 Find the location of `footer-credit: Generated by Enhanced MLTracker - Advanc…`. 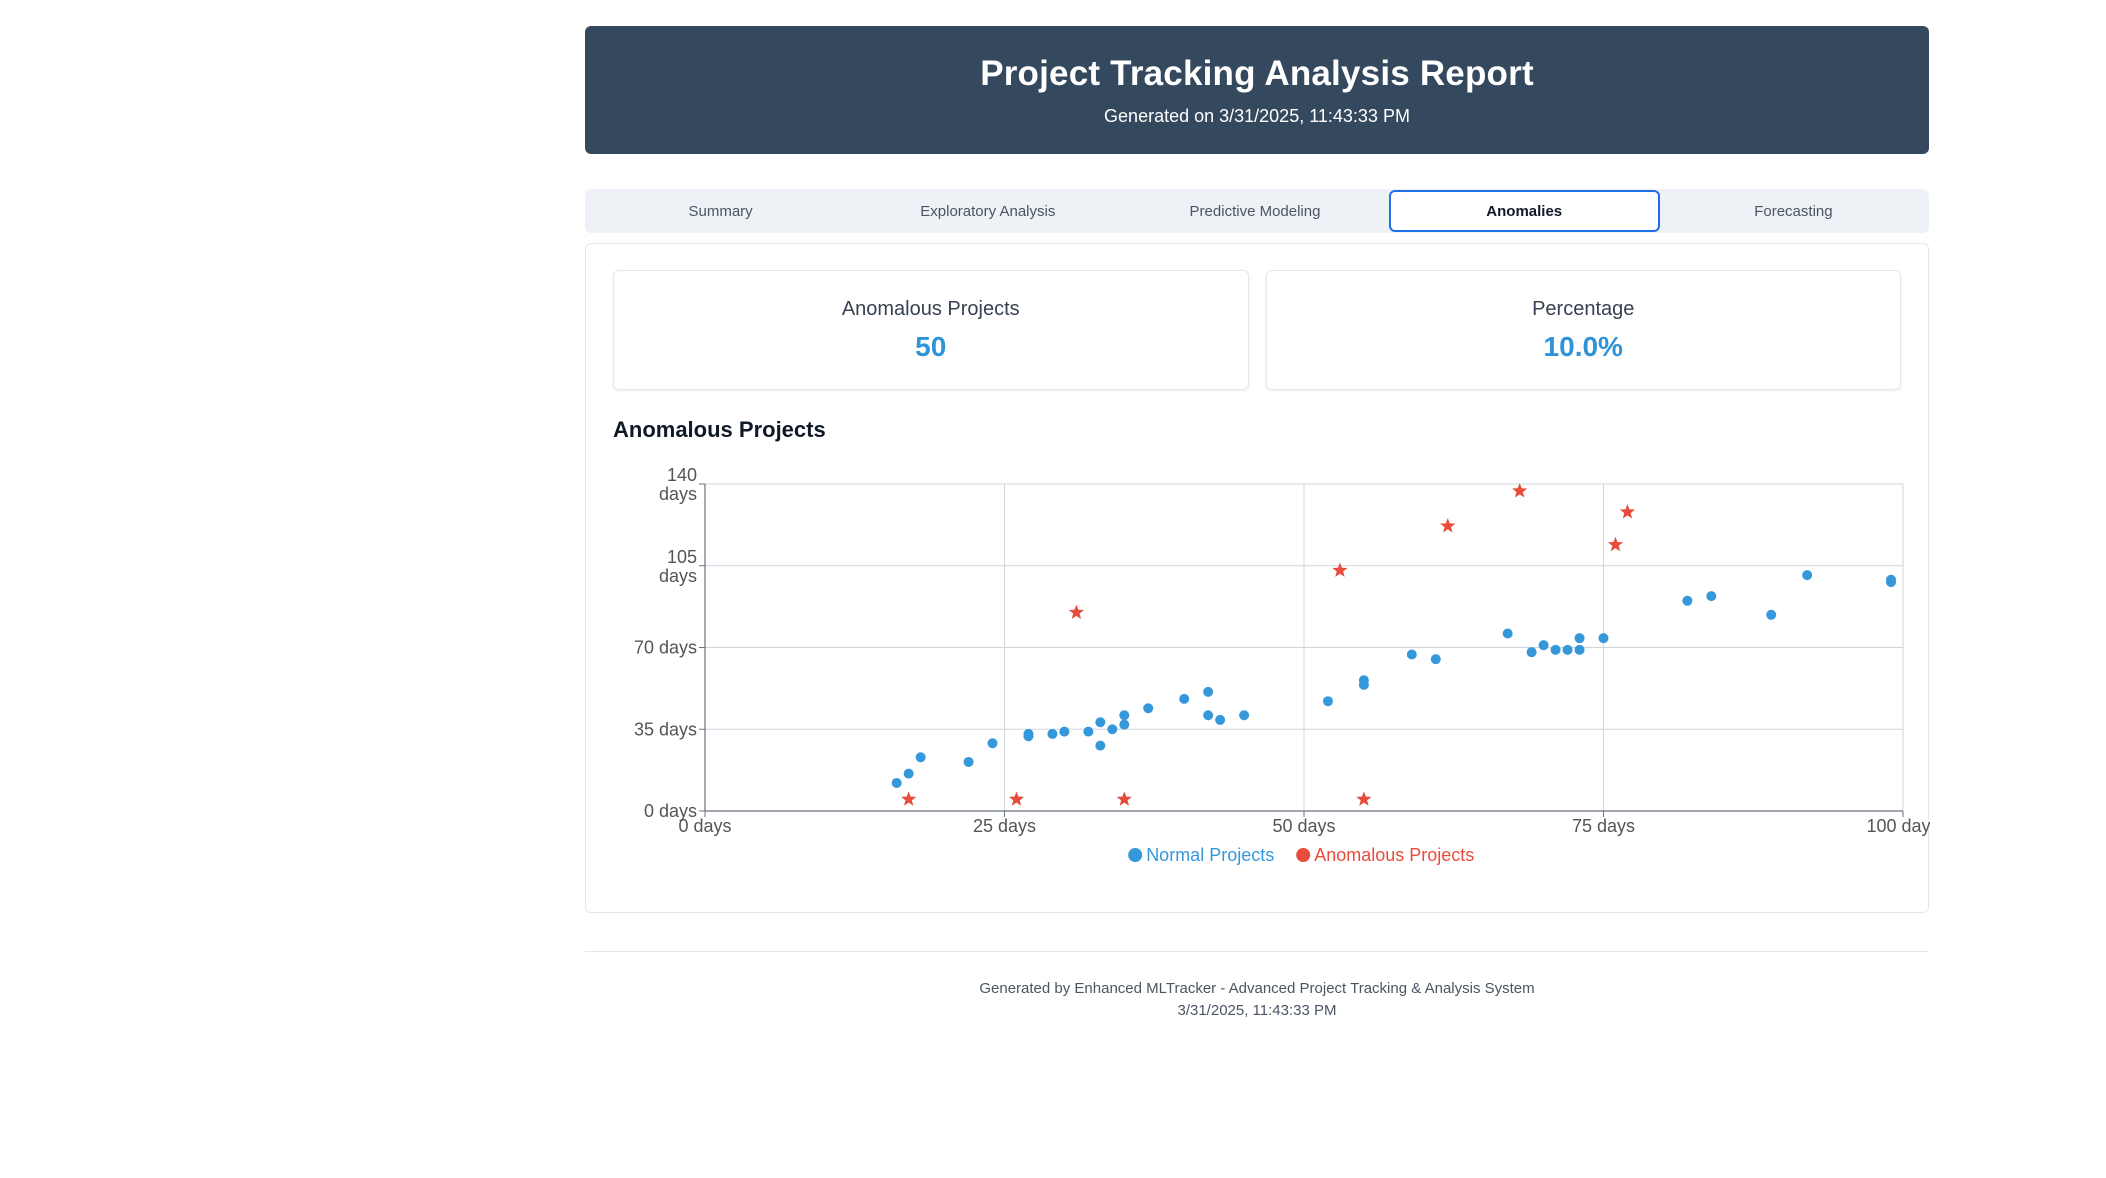

footer-credit: Generated by Enhanced MLTracker - Advanc… is located at coordinates (1257, 988).